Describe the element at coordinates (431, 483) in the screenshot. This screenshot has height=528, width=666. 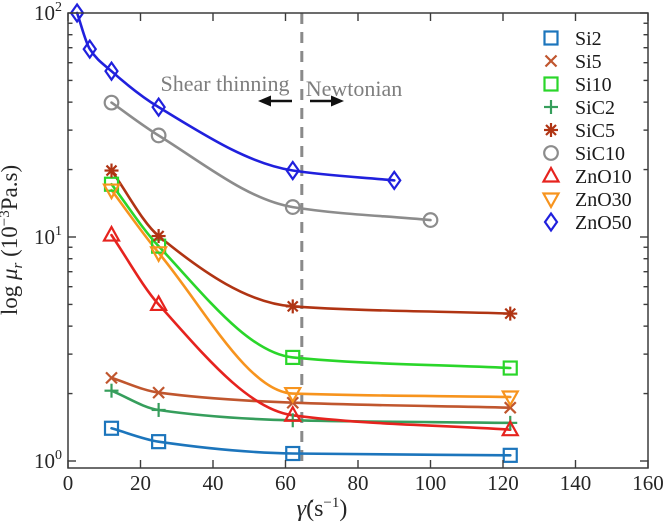
I see `x-tick-label-100: 100` at that location.